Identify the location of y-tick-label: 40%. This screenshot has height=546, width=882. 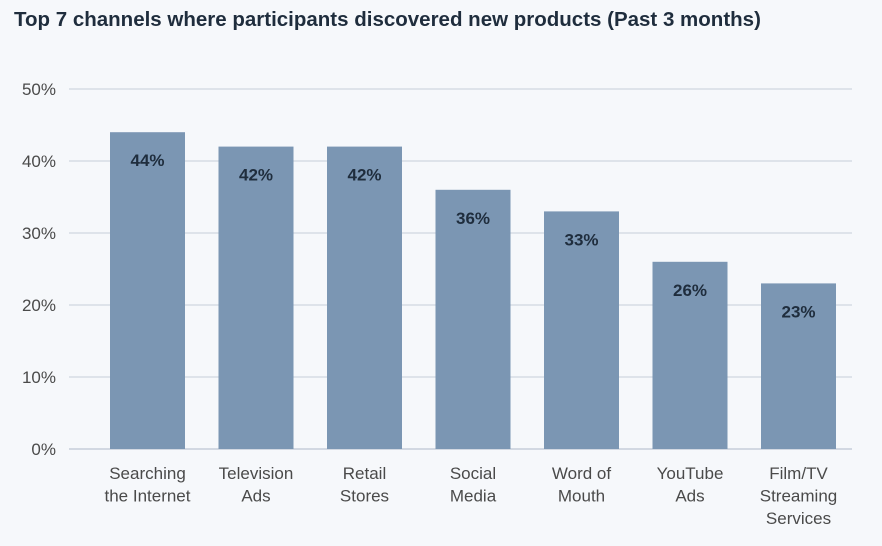
(39, 161).